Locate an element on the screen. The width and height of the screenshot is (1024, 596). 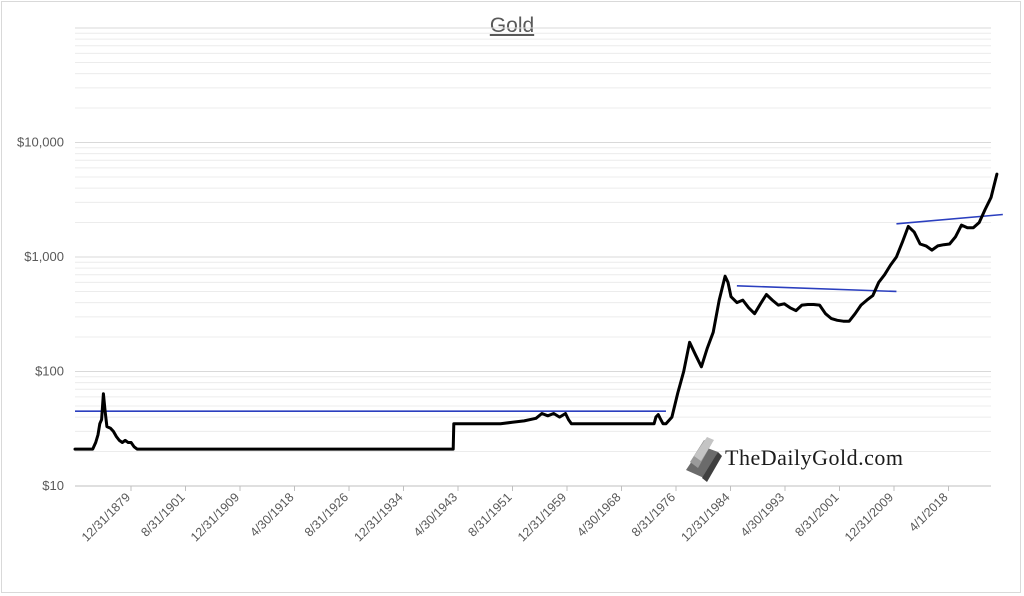
x-tick-label: 4/30/1943 is located at coordinates (435, 514).